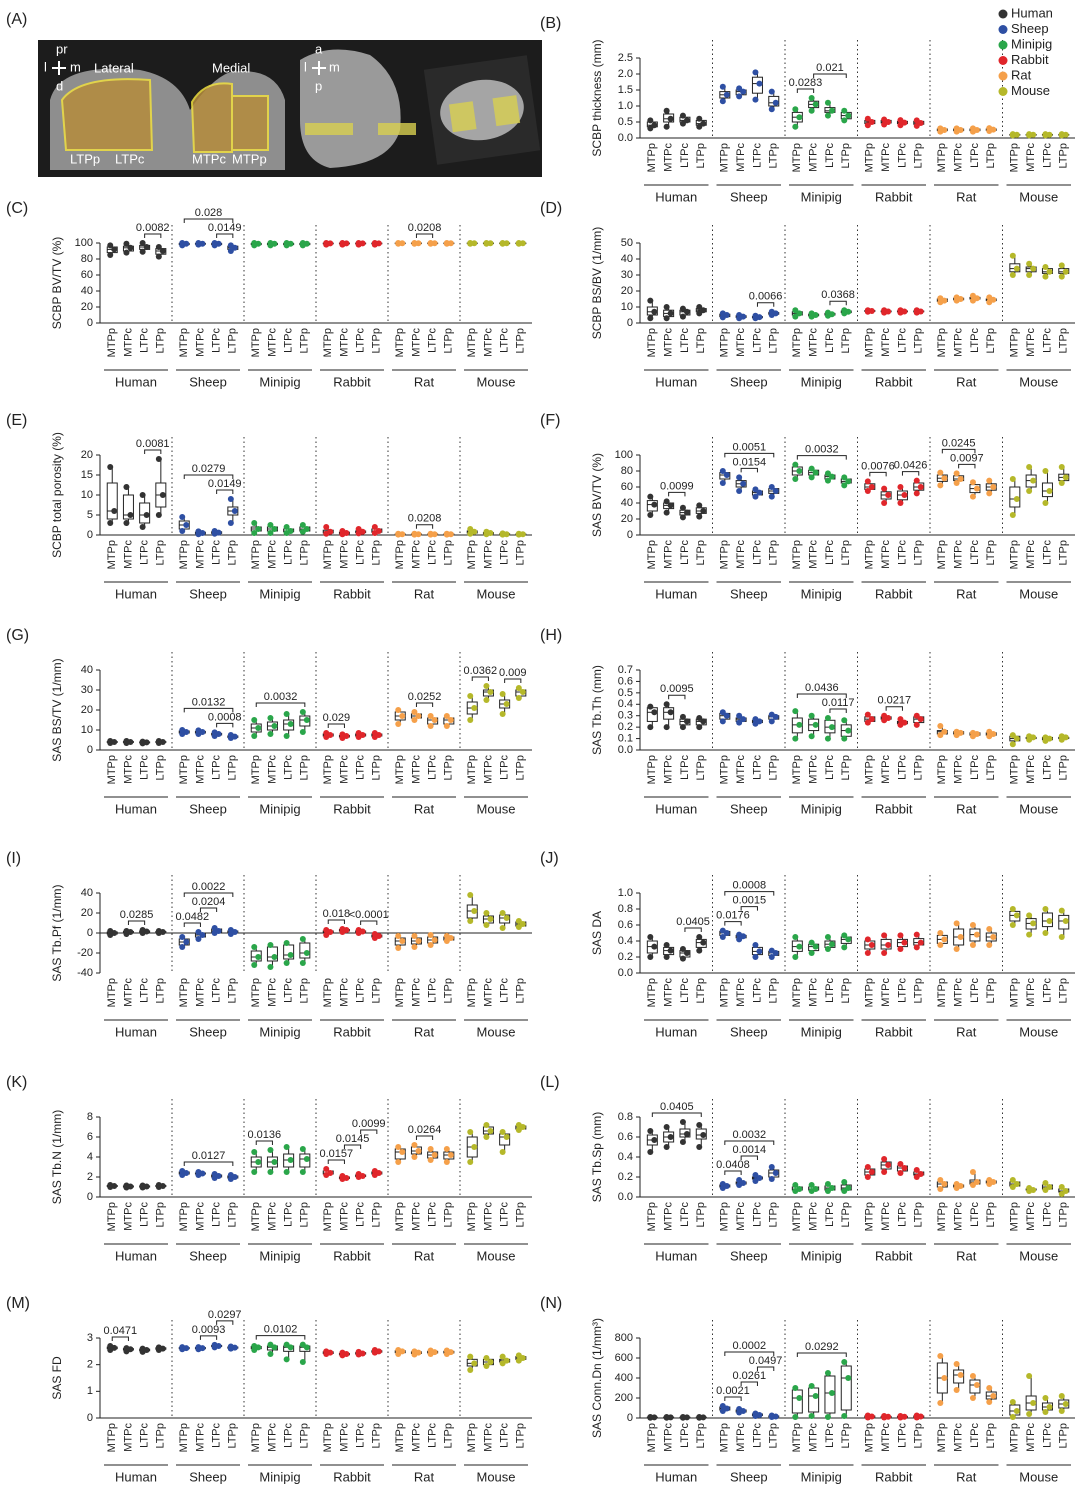 Image resolution: width=1083 pixels, height=1486 pixels. Describe the element at coordinates (838, 295) in the screenshot. I see `p-value: 0.0368` at that location.